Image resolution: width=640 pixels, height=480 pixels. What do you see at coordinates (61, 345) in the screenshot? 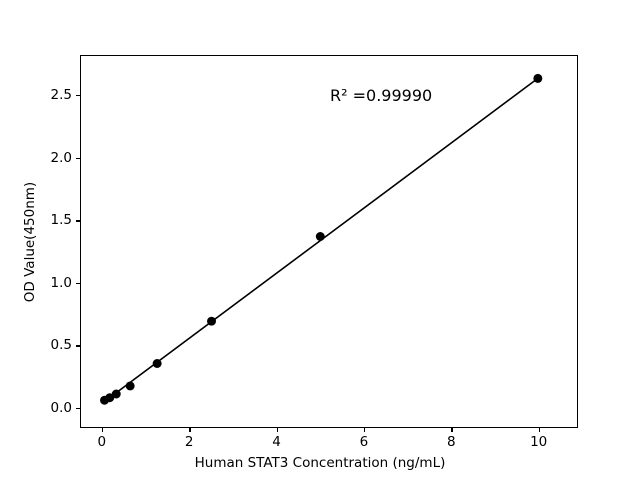
I see `y-tick-label: 0.5` at bounding box center [61, 345].